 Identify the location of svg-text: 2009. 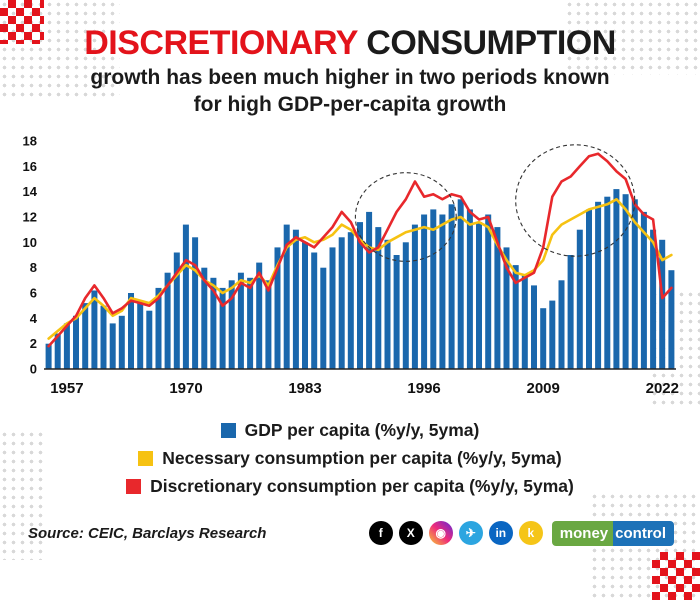
(543, 388).